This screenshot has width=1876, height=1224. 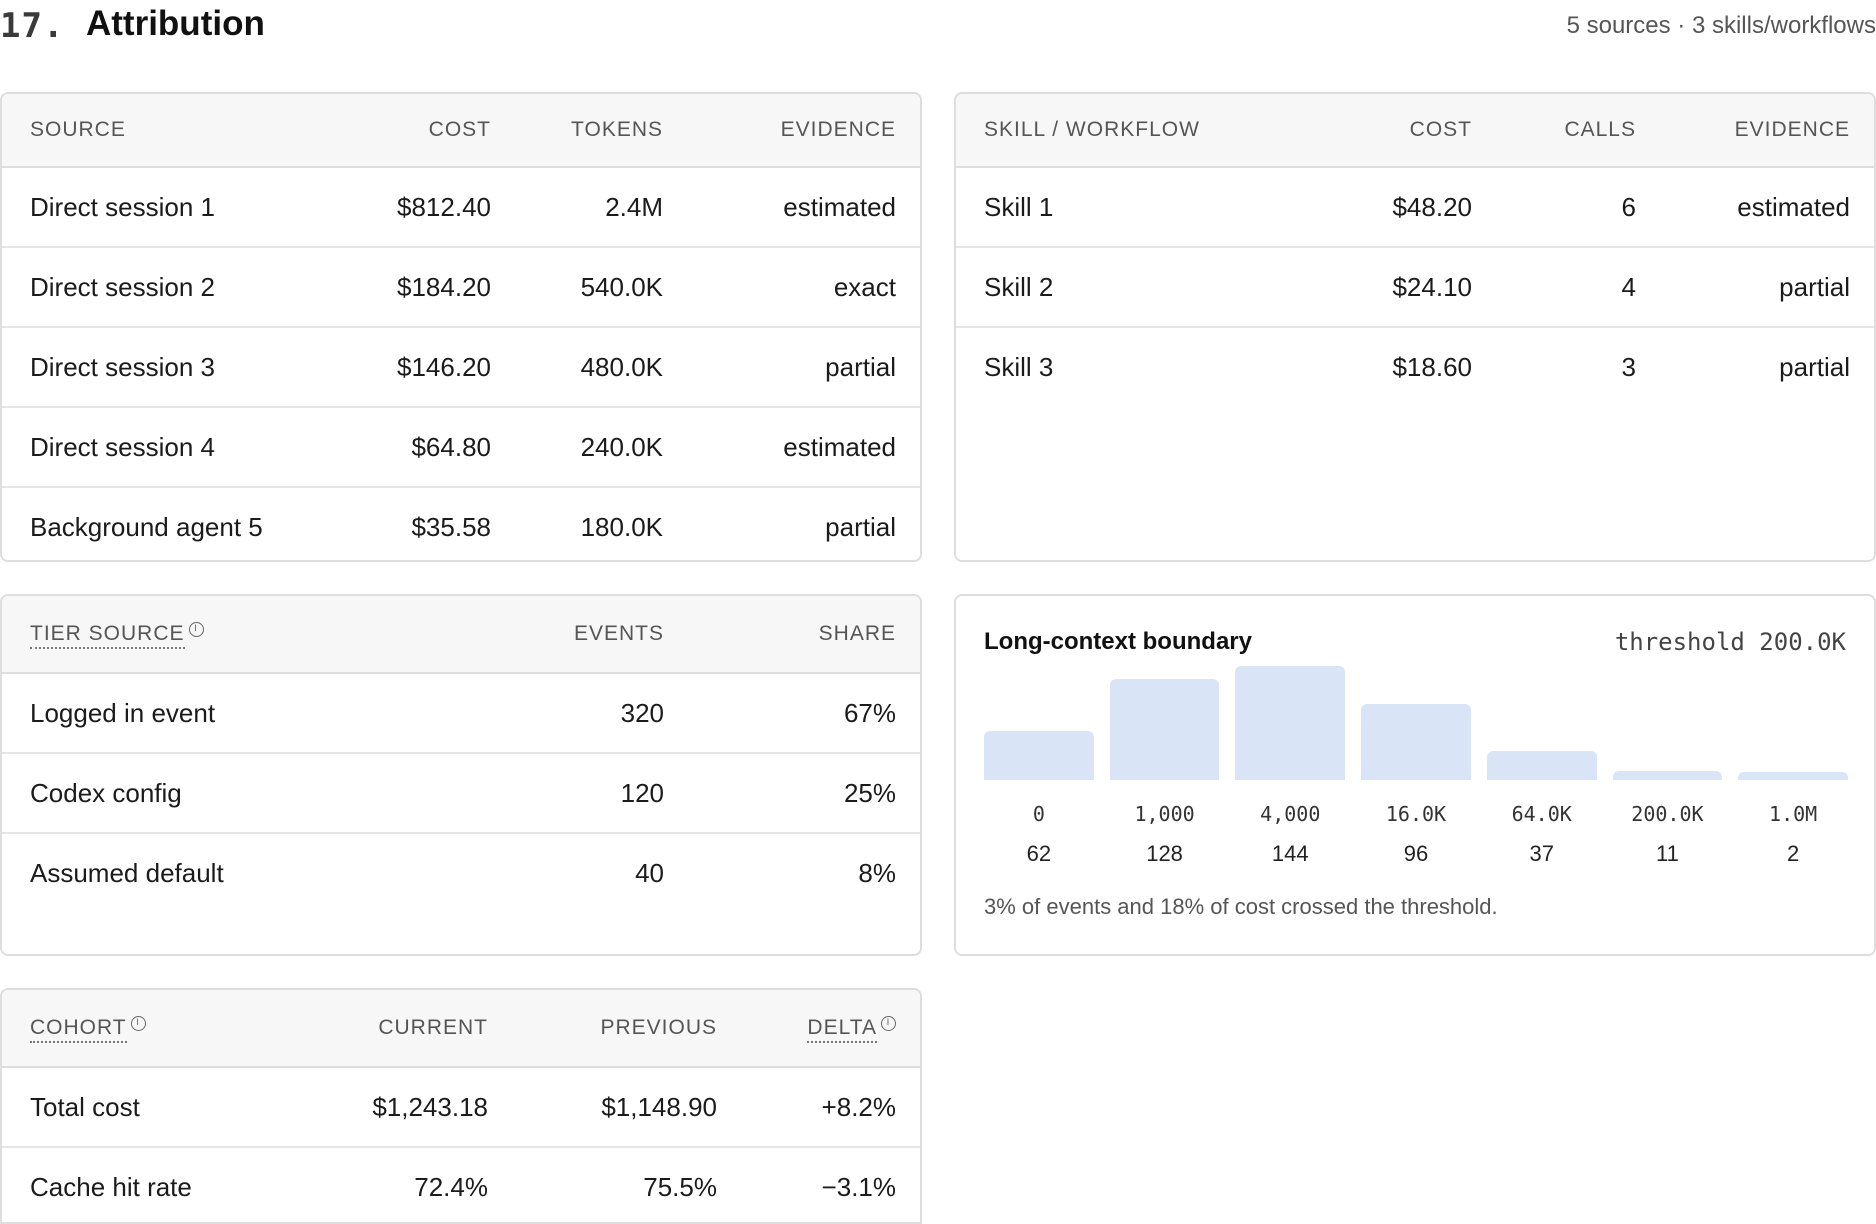 What do you see at coordinates (630, 1029) in the screenshot?
I see `col-previous: PREVIOUS` at bounding box center [630, 1029].